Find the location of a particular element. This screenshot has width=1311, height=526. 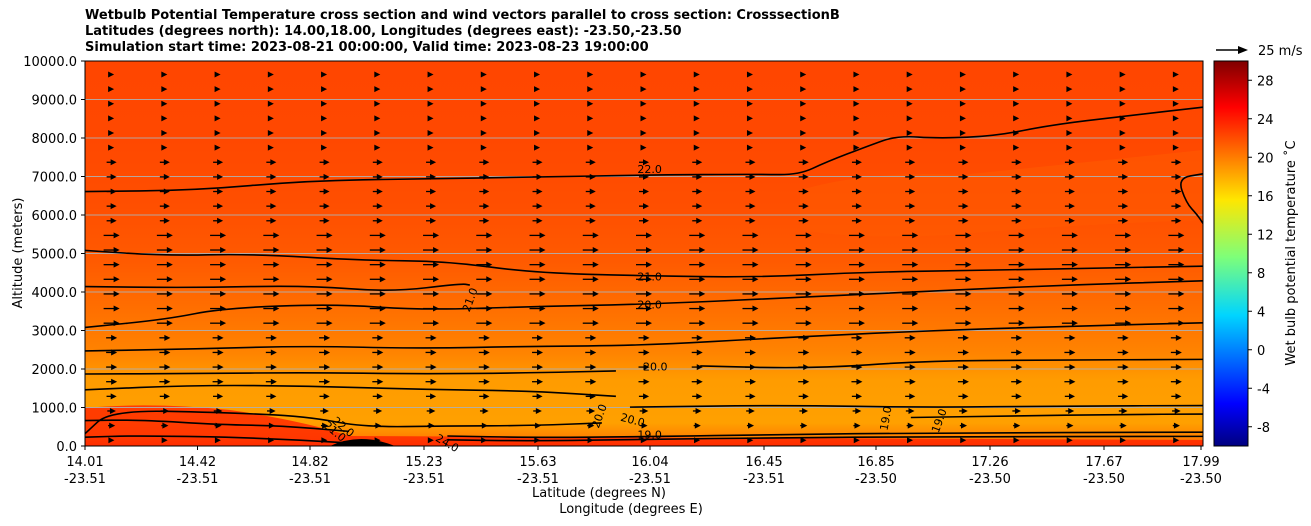

colorbar-tick-label: 20 is located at coordinates (1265, 158).